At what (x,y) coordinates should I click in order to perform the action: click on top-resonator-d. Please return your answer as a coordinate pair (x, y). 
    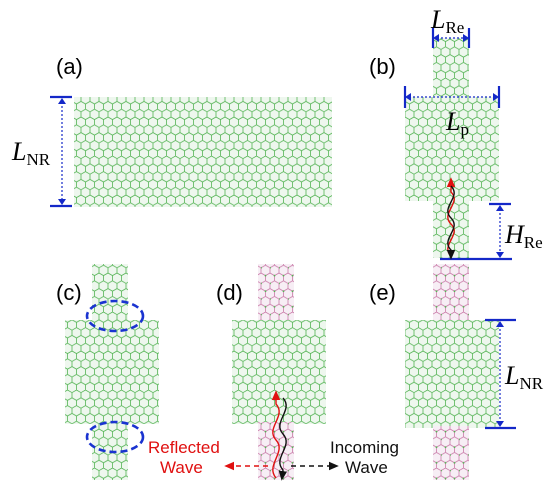
    Looking at the image, I should click on (276, 293).